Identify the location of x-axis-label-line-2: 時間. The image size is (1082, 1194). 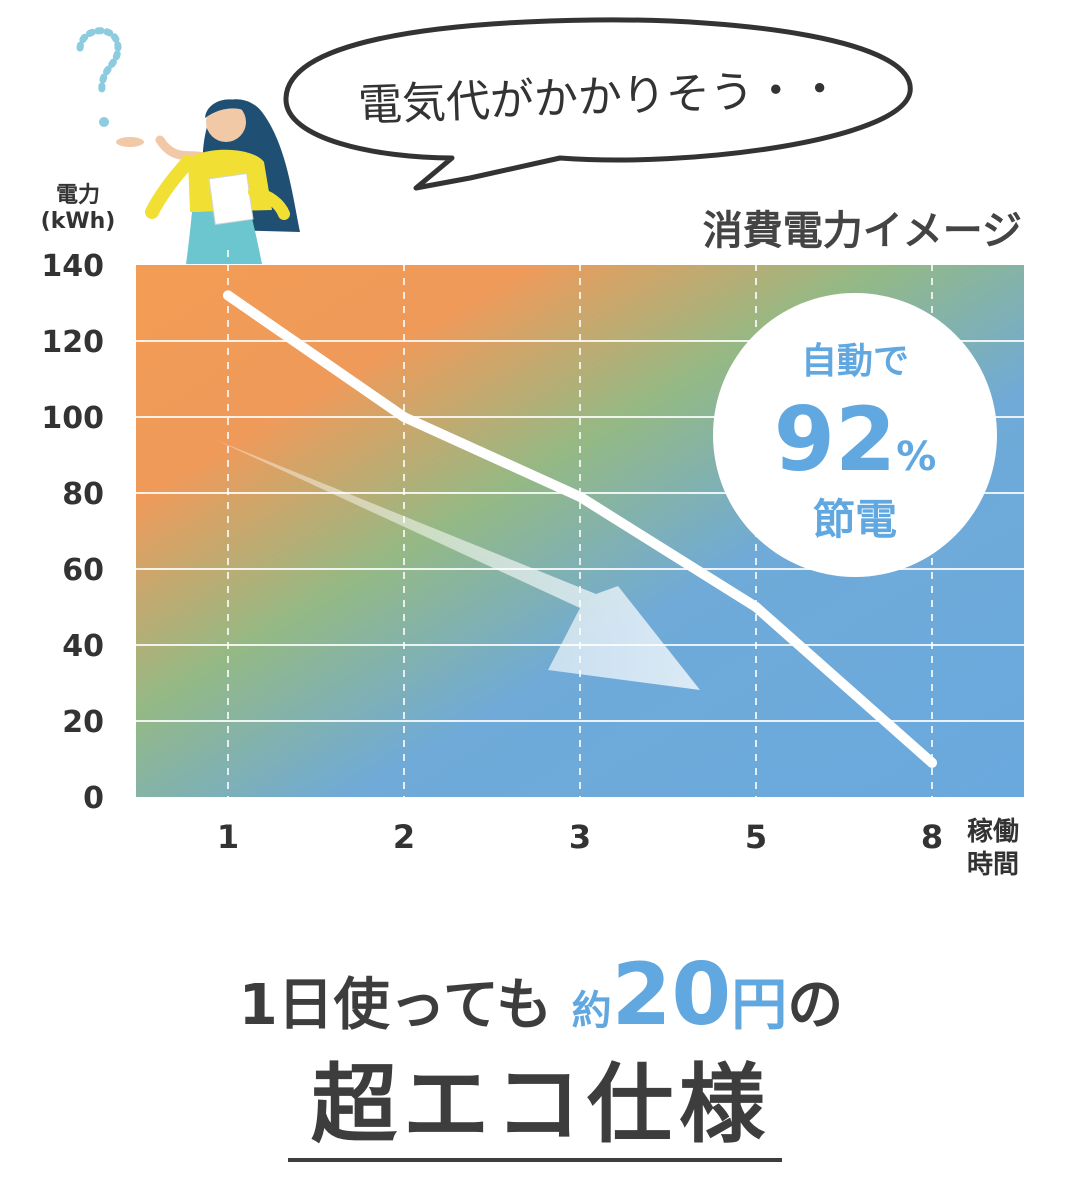
(993, 865).